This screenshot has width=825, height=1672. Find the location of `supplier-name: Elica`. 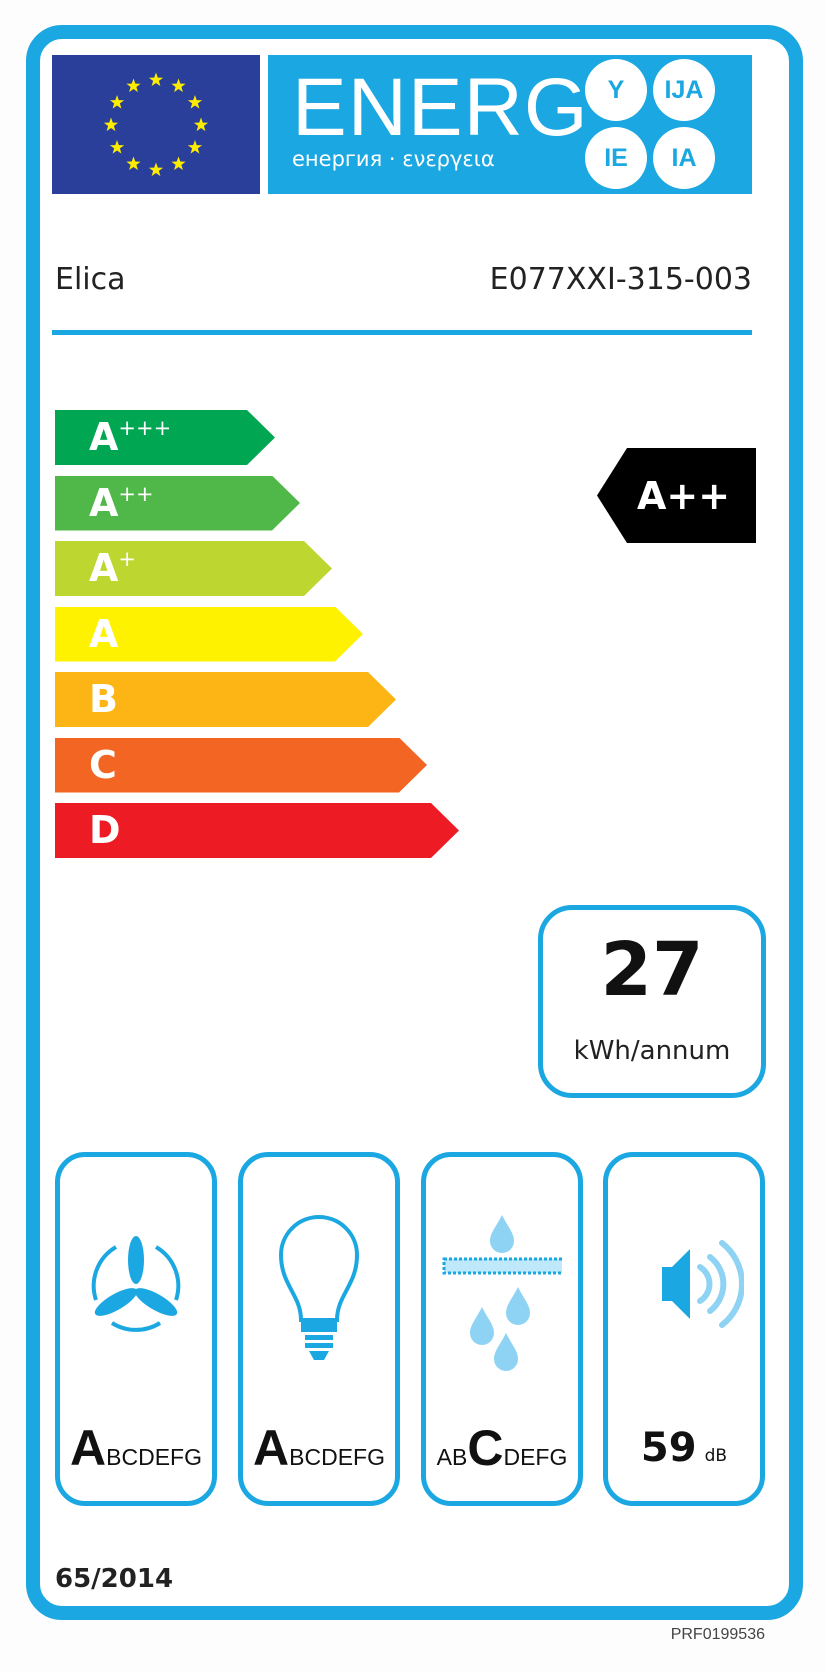

supplier-name: Elica is located at coordinates (90, 279).